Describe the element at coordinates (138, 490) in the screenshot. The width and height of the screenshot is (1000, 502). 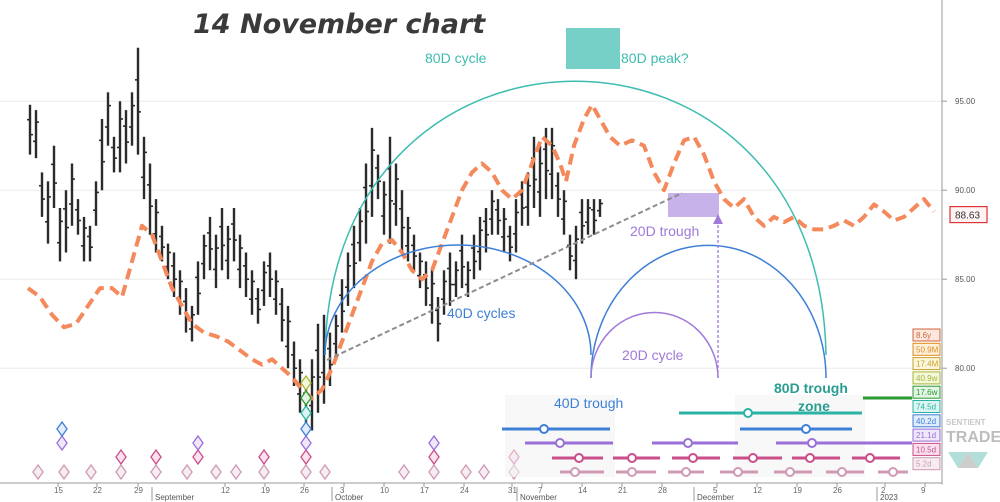
I see `day-tick-label: 29` at that location.